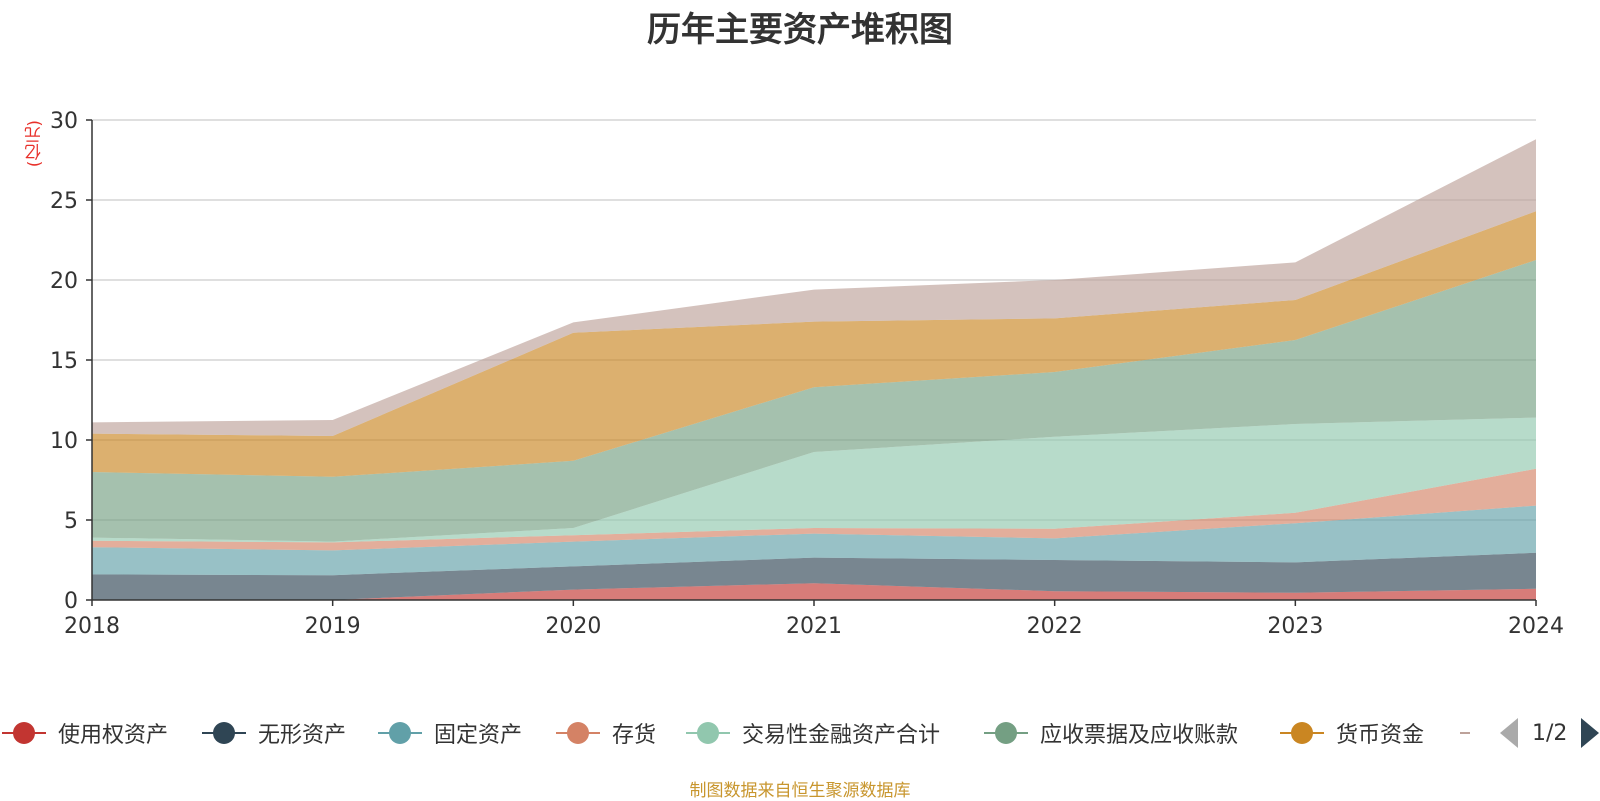  Describe the element at coordinates (478, 735) in the screenshot. I see `legend-label: 固定资产` at that location.